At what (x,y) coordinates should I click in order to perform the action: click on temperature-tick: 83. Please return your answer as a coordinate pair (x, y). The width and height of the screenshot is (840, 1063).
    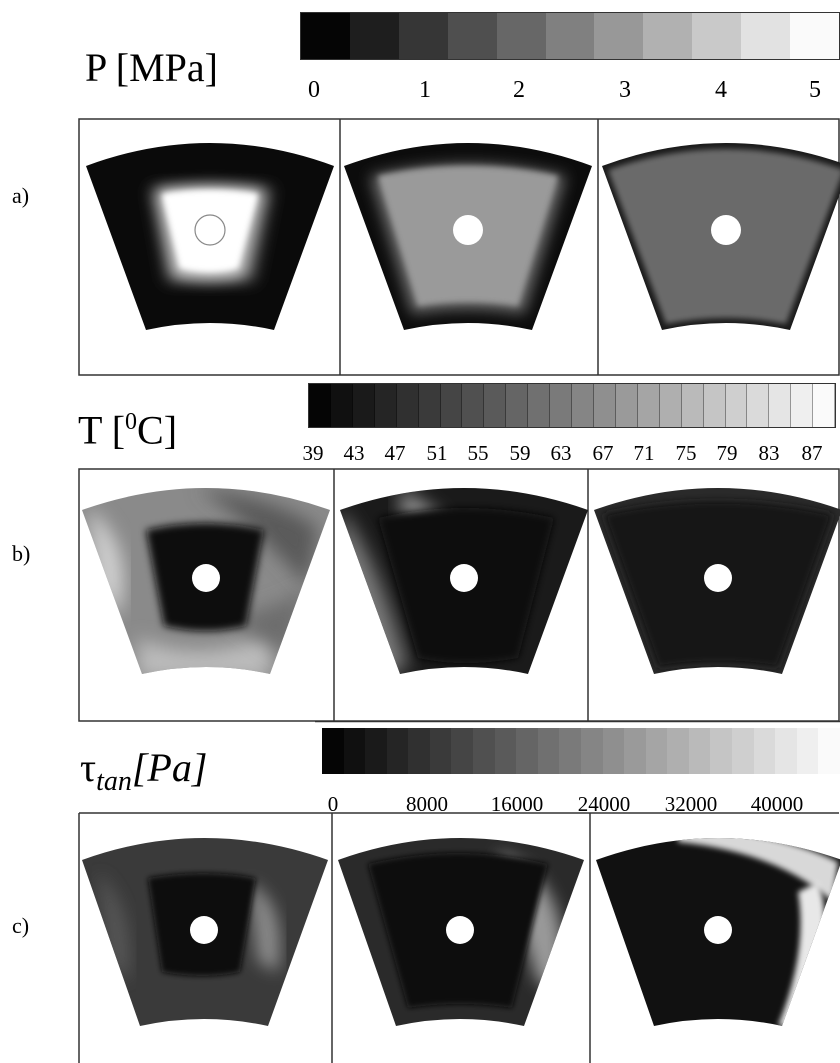
    Looking at the image, I should click on (769, 453).